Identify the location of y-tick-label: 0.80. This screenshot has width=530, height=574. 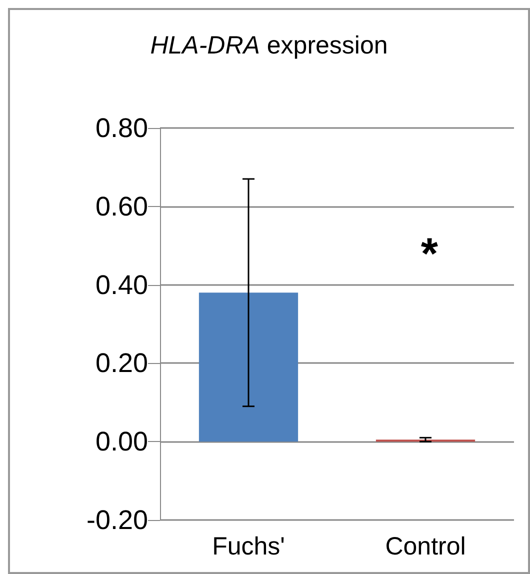
(121, 128).